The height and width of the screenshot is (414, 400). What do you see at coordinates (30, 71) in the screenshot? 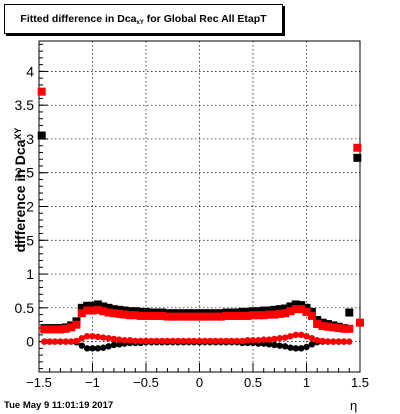
I see `y-tick-label: 4` at bounding box center [30, 71].